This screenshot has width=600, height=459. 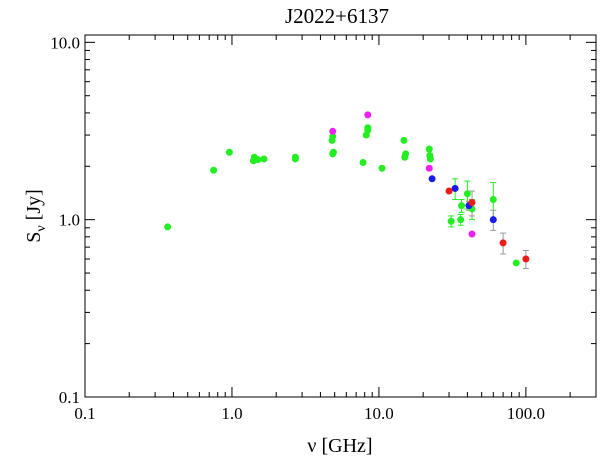 I want to click on y-tick-label: 1.0, so click(x=69, y=220).